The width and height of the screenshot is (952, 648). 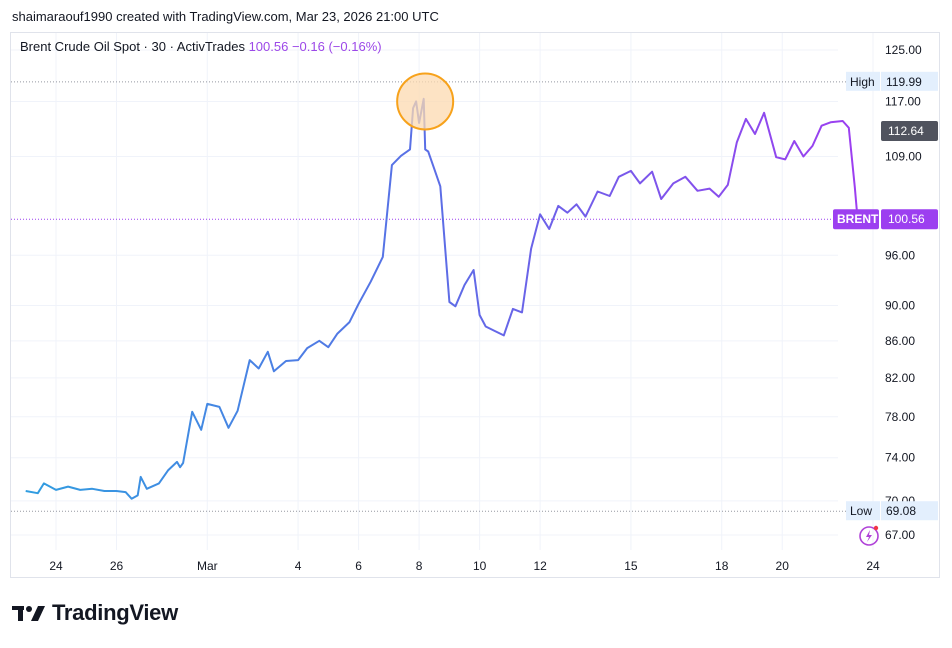 I want to click on tradingview-logo-icon, so click(x=28, y=613).